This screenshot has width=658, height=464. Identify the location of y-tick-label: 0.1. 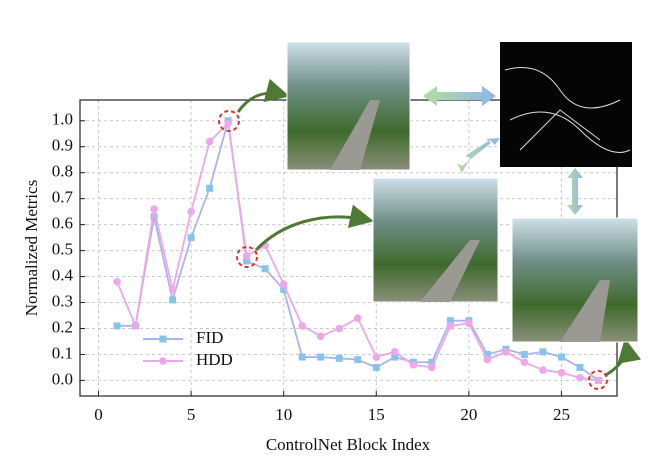
(62, 352).